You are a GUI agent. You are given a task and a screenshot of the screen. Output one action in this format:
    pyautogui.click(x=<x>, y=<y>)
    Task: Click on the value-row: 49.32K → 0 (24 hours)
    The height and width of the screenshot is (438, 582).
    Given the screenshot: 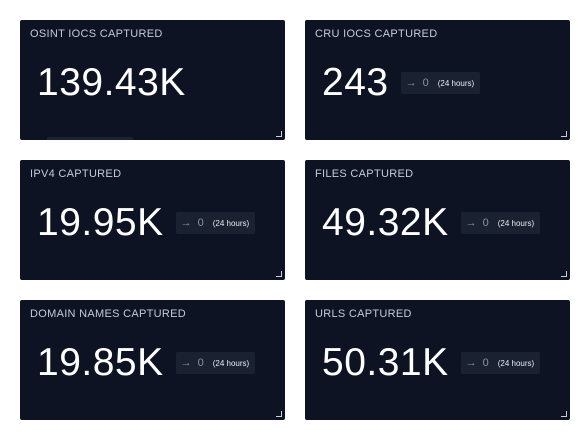 What is the action you would take?
    pyautogui.click(x=431, y=223)
    